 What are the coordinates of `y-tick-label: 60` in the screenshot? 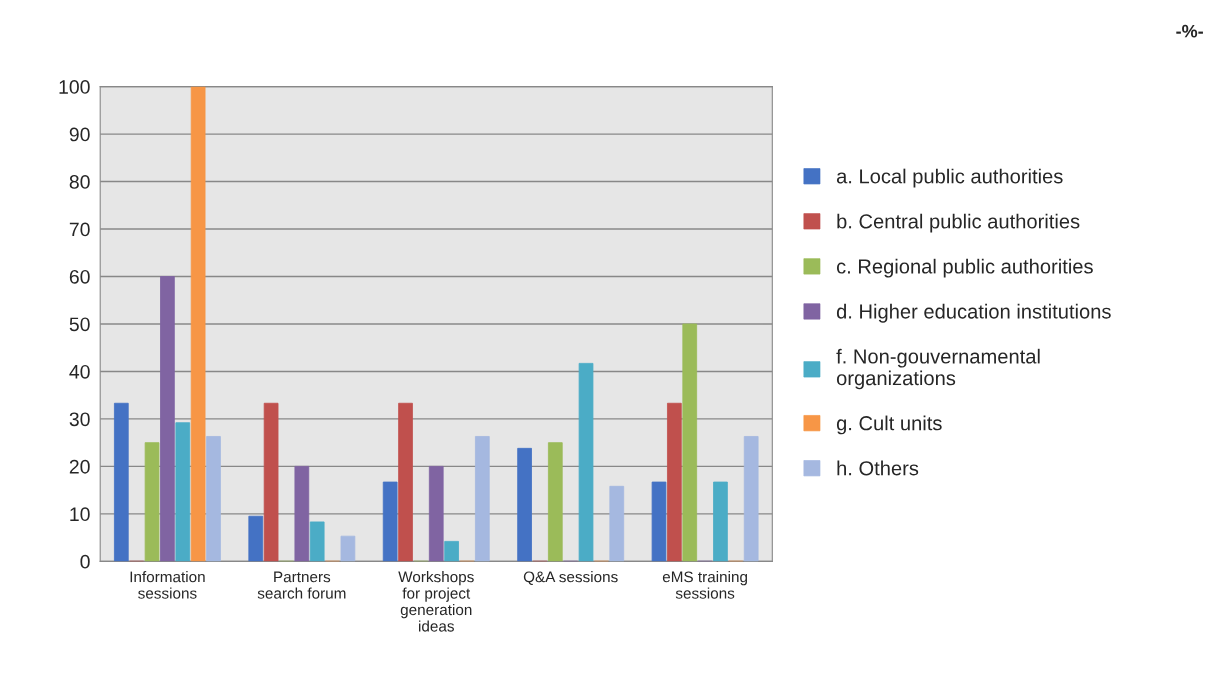 It's located at (79, 276).